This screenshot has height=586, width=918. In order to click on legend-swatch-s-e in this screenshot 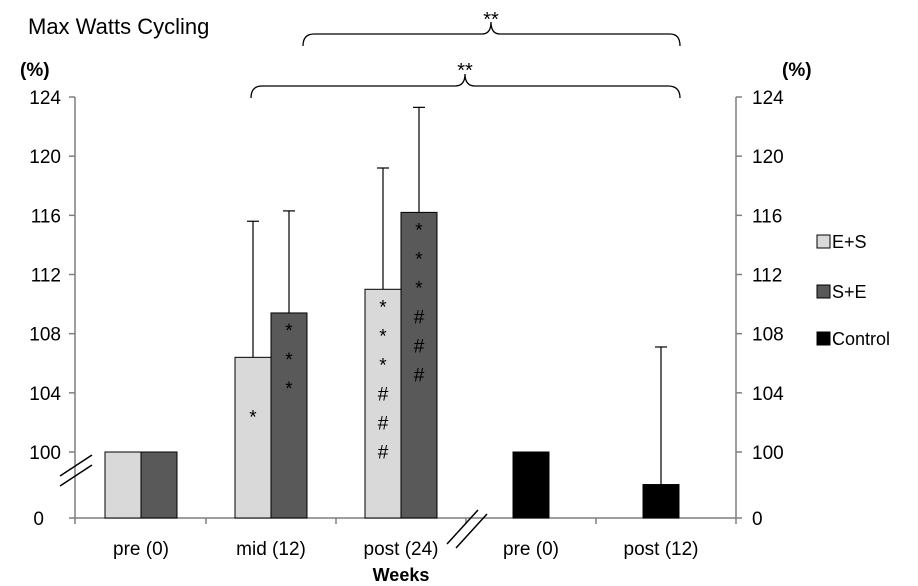, I will do `click(823, 291)`.